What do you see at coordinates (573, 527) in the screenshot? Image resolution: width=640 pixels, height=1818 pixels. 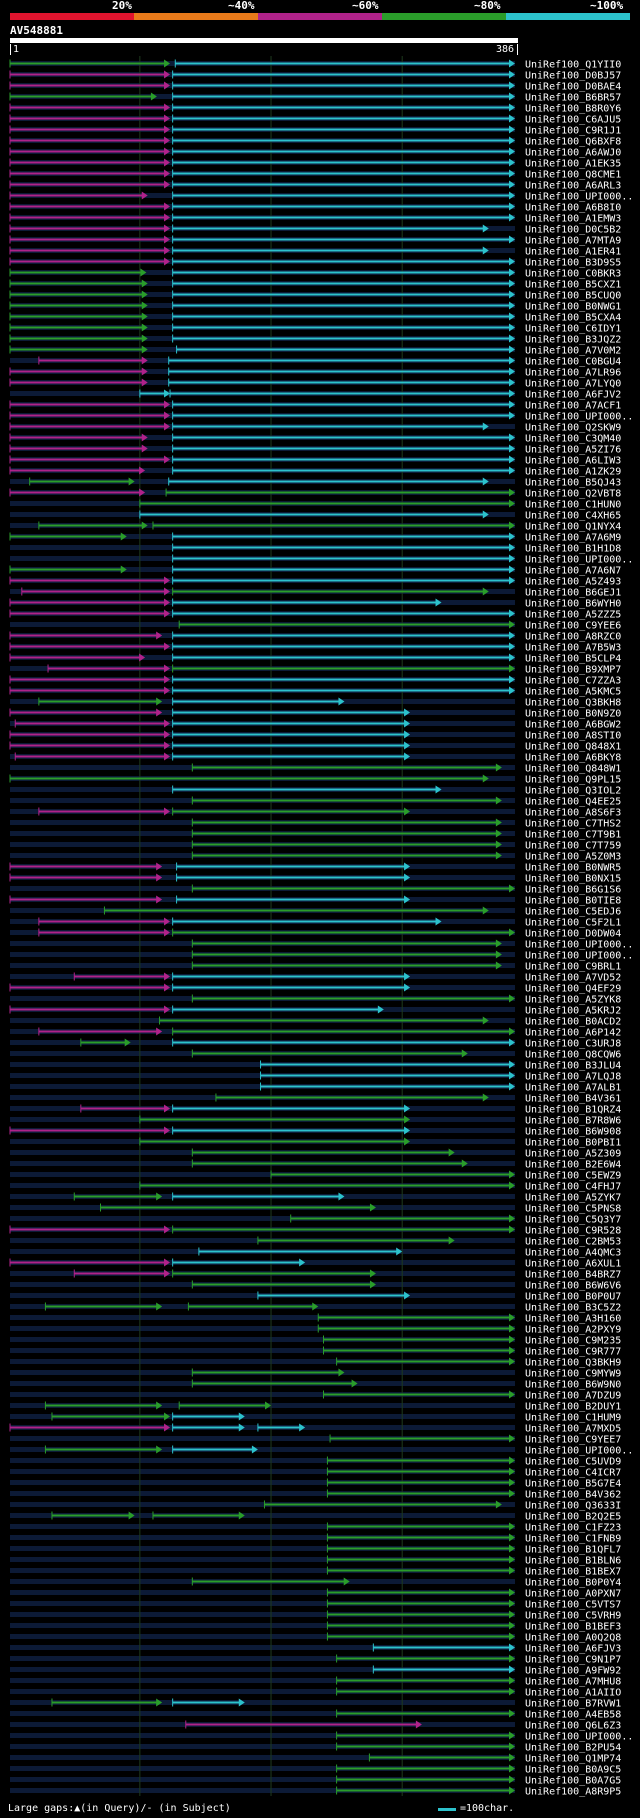 I see `hit-label: UniRef100_Q1NYX4` at bounding box center [573, 527].